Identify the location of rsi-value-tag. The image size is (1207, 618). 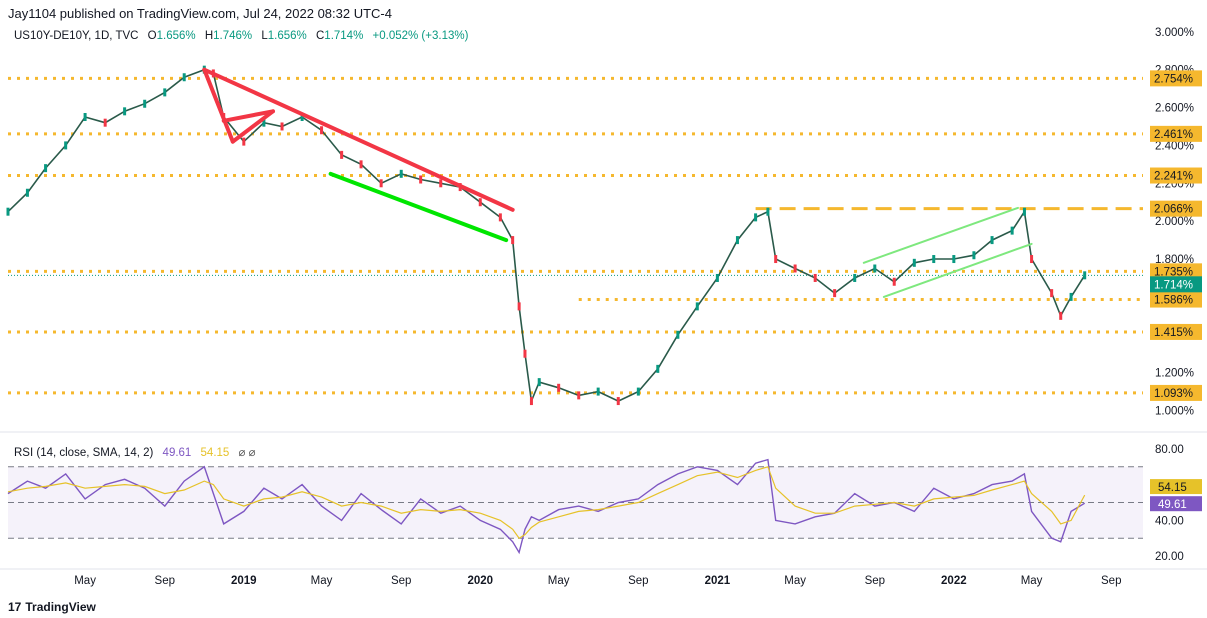
(1176, 504).